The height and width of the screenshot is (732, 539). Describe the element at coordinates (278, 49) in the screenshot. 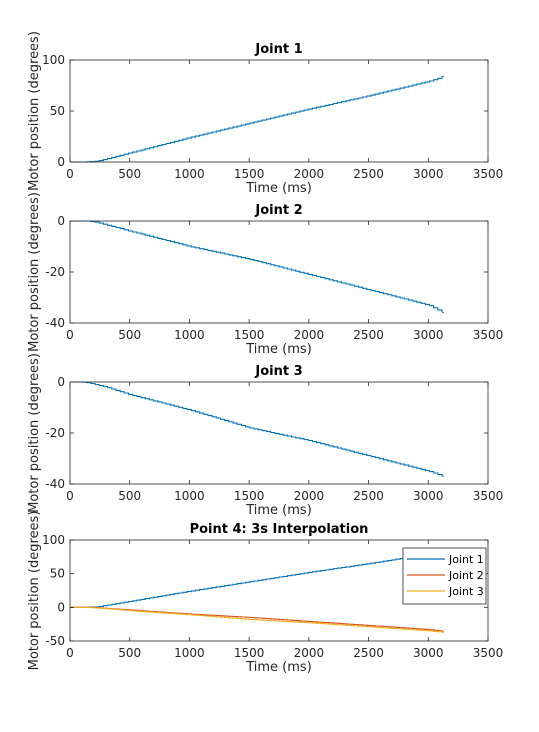

I see `chart-title: Joint 1` at that location.